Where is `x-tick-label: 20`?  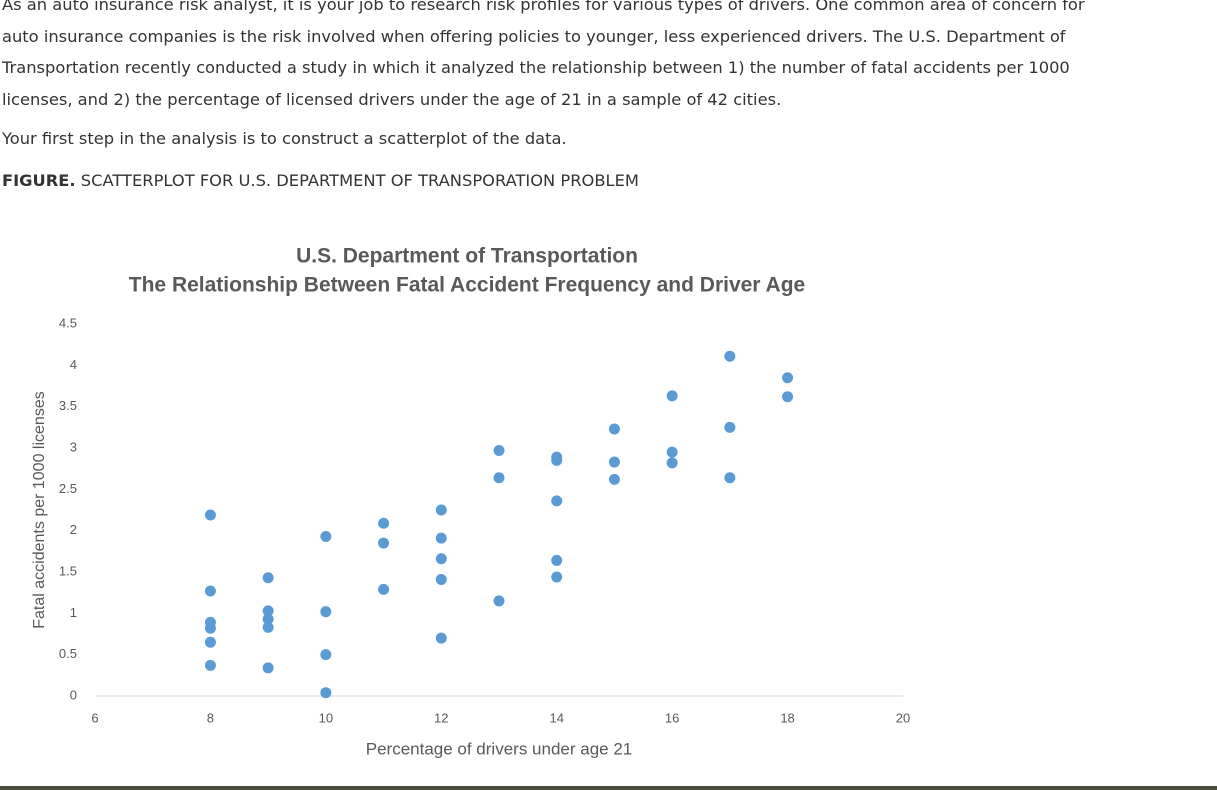 x-tick-label: 20 is located at coordinates (903, 717).